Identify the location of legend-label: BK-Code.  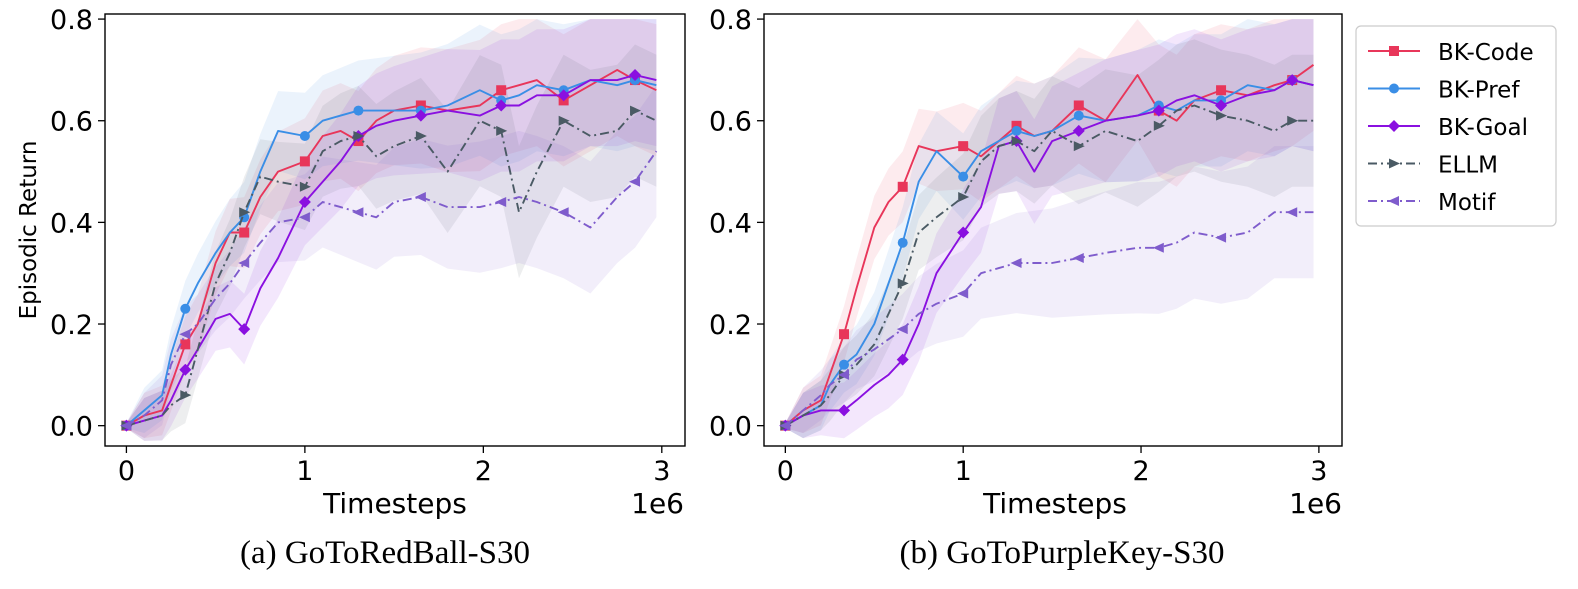
(1486, 53).